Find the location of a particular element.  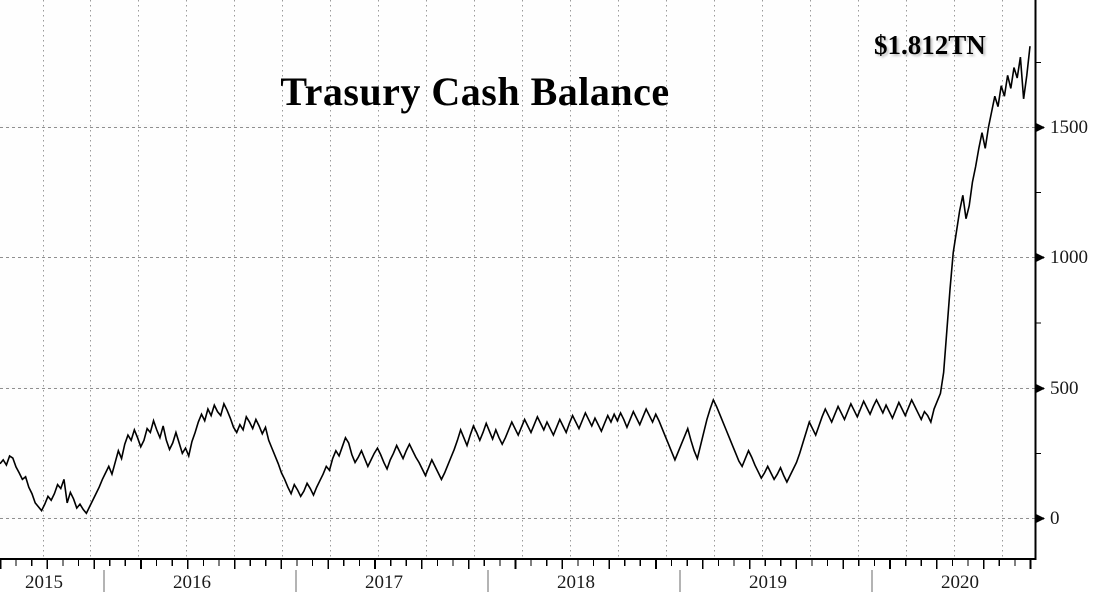

x-axis-minor-ticks is located at coordinates (515, 562).